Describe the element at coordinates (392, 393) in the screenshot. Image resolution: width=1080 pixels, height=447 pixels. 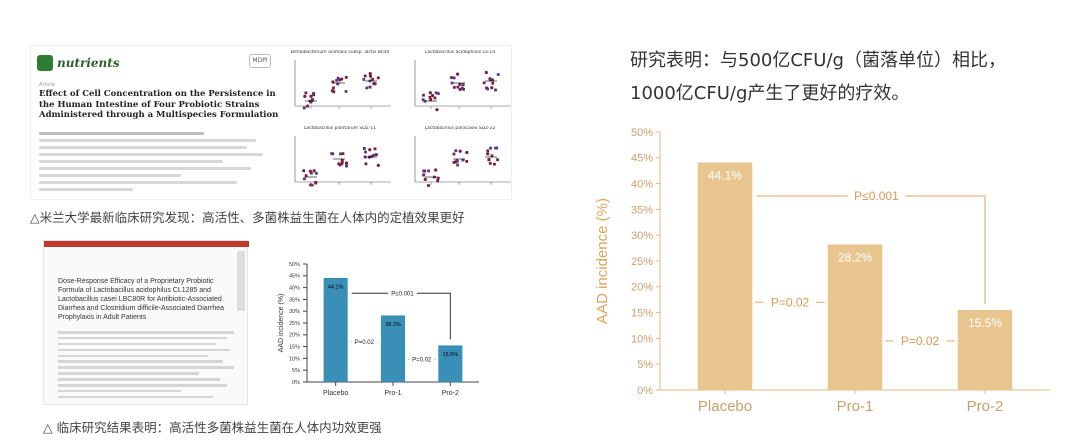
I see `x-tick-label: Pro-1` at that location.